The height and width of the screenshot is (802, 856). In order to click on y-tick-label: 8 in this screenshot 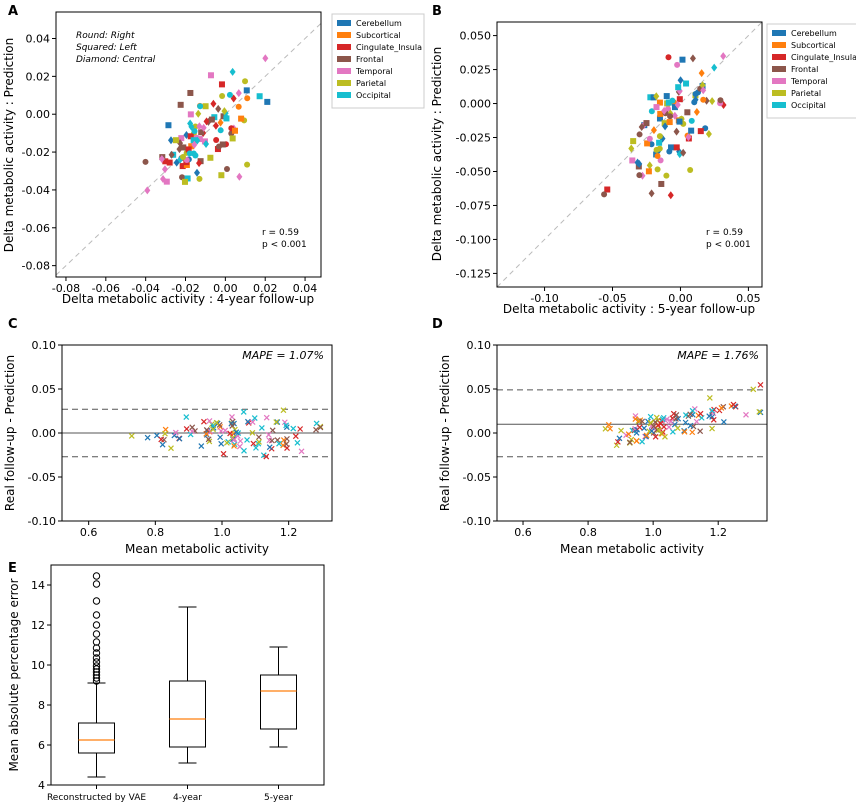, I will do `click(41, 705)`.